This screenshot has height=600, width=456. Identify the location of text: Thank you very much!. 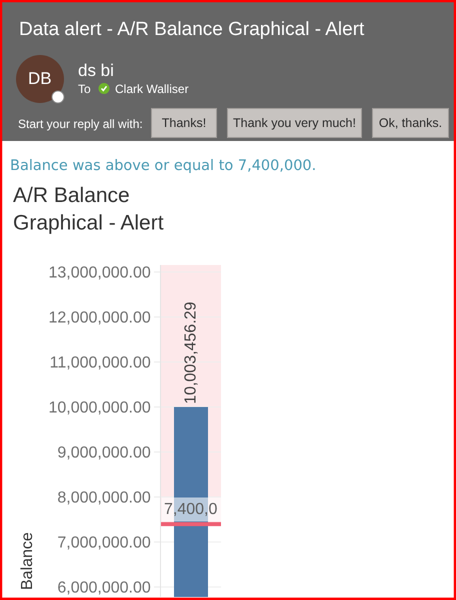
(294, 123).